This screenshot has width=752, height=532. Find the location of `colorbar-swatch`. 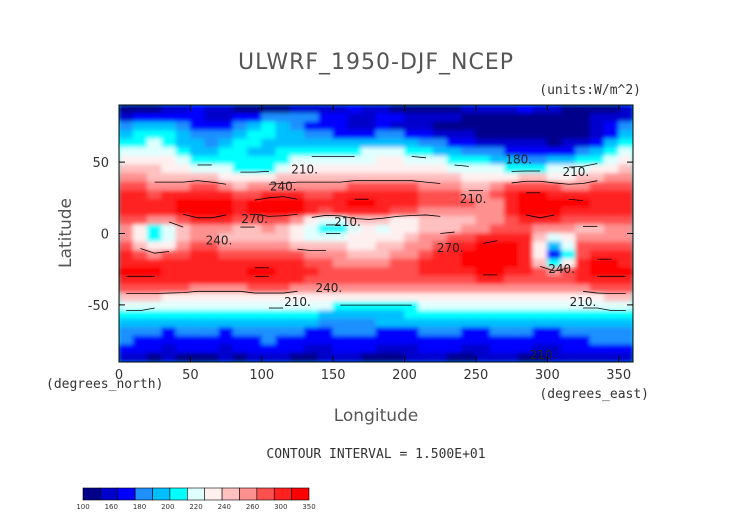

colorbar-swatch is located at coordinates (300, 494).